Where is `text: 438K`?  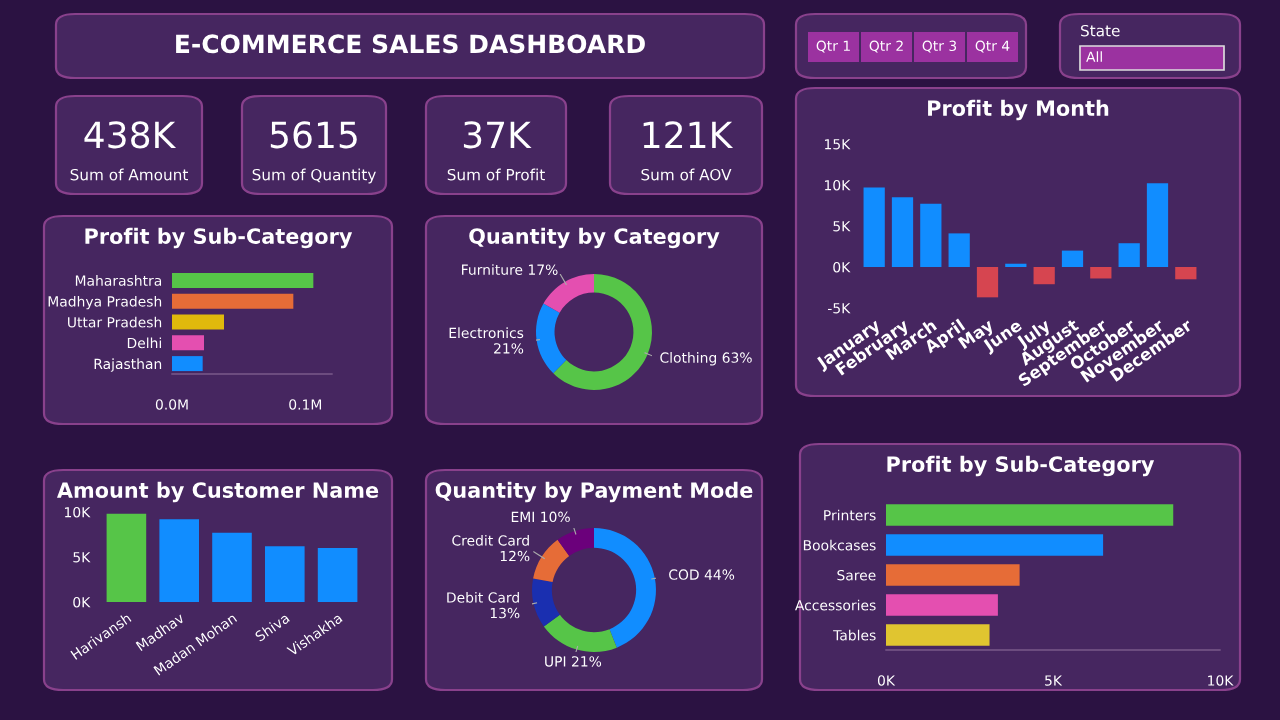
text: 438K is located at coordinates (130, 135).